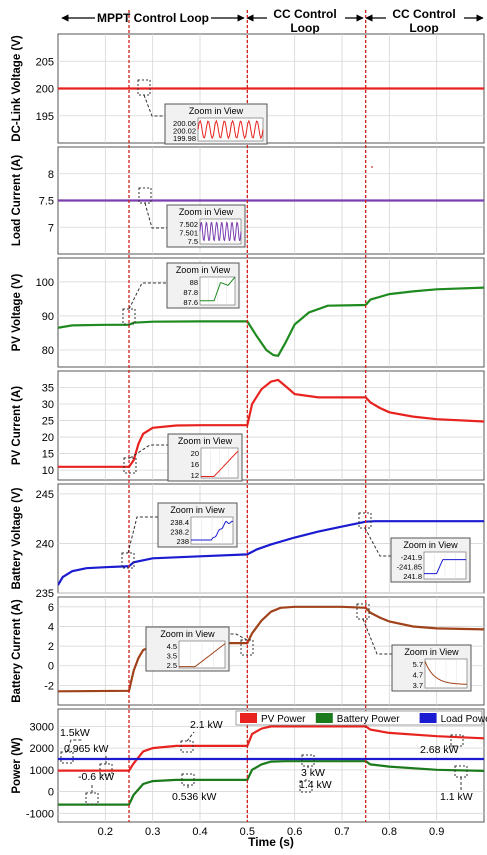 The width and height of the screenshot is (487, 855). I want to click on legend-swatch, so click(428, 718).